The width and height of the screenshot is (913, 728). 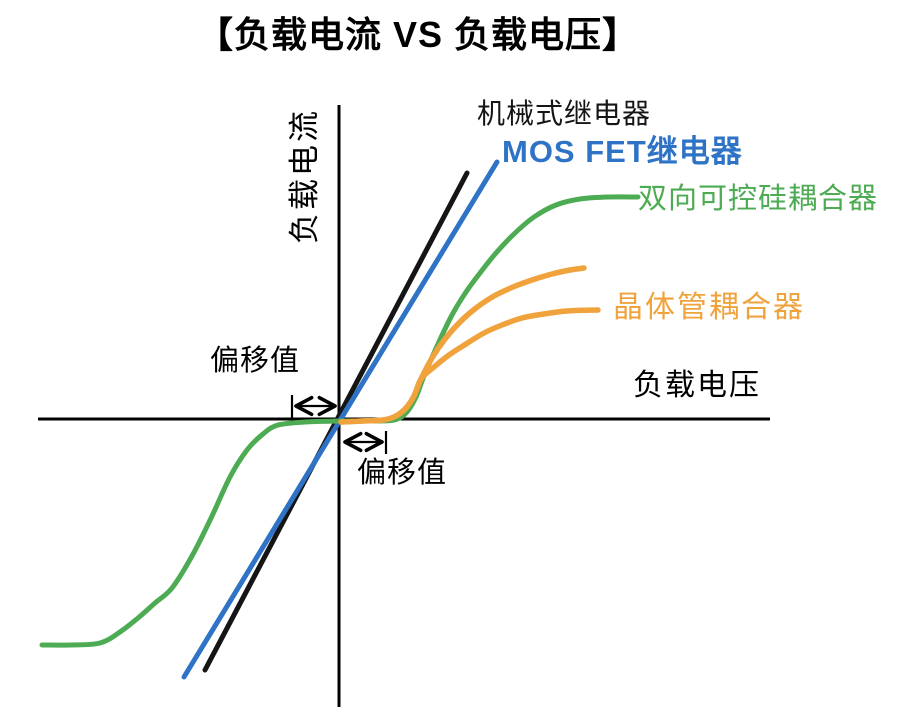 I want to click on offset-label-right: 偏移值, so click(x=402, y=473).